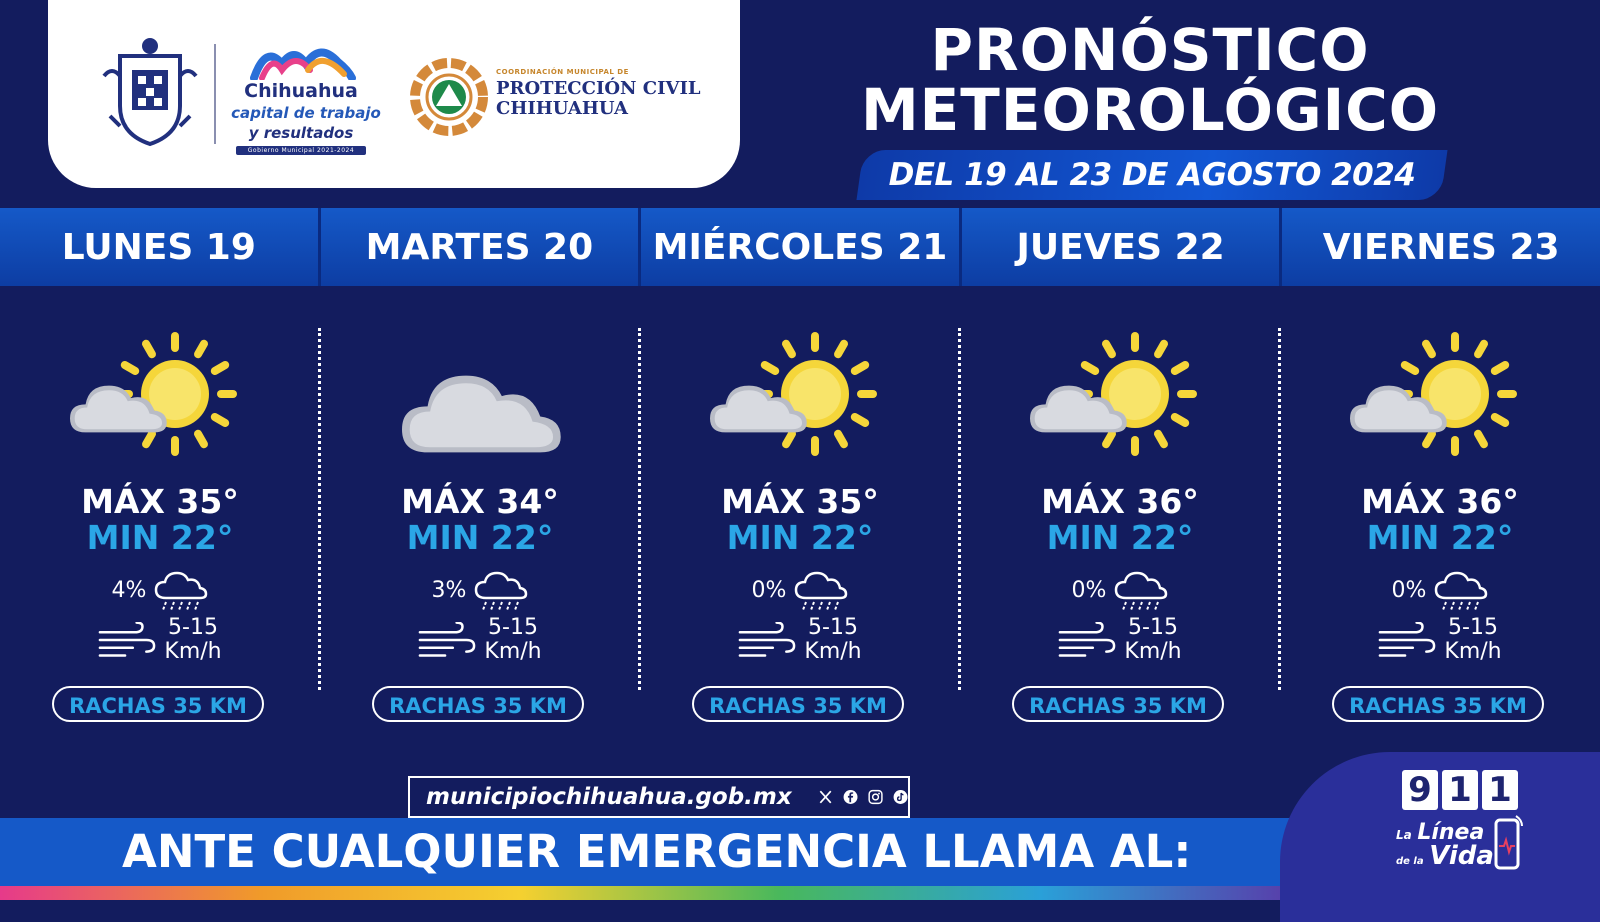 This screenshot has width=1600, height=922. Describe the element at coordinates (1451, 832) in the screenshot. I see `lv-linea: Línea` at that location.